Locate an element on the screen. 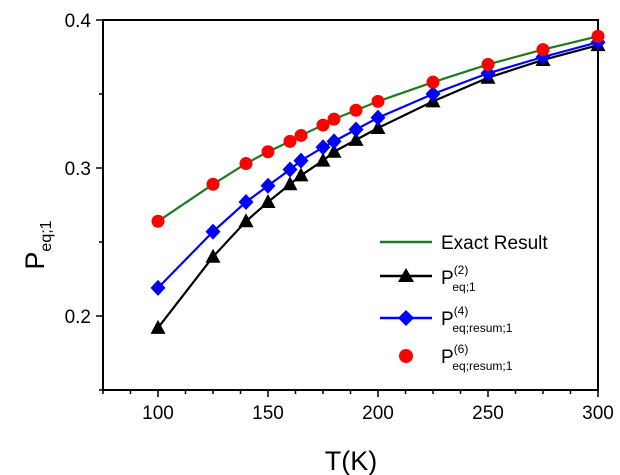 The width and height of the screenshot is (620, 475). x-tick-label: 300 is located at coordinates (598, 413).